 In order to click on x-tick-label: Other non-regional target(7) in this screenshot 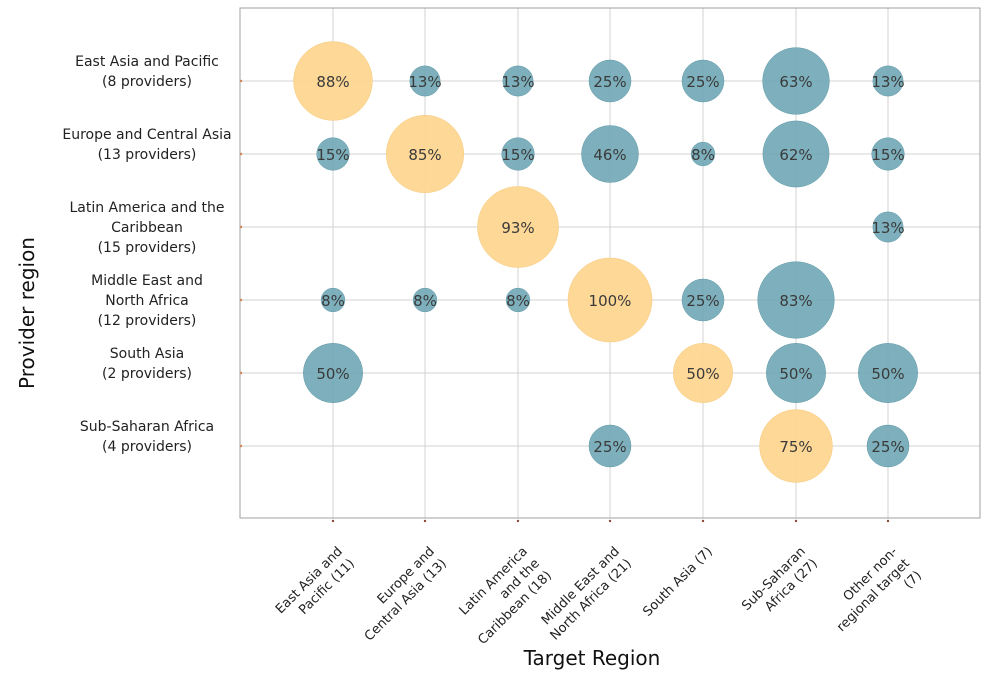, I will do `click(873, 595)`.